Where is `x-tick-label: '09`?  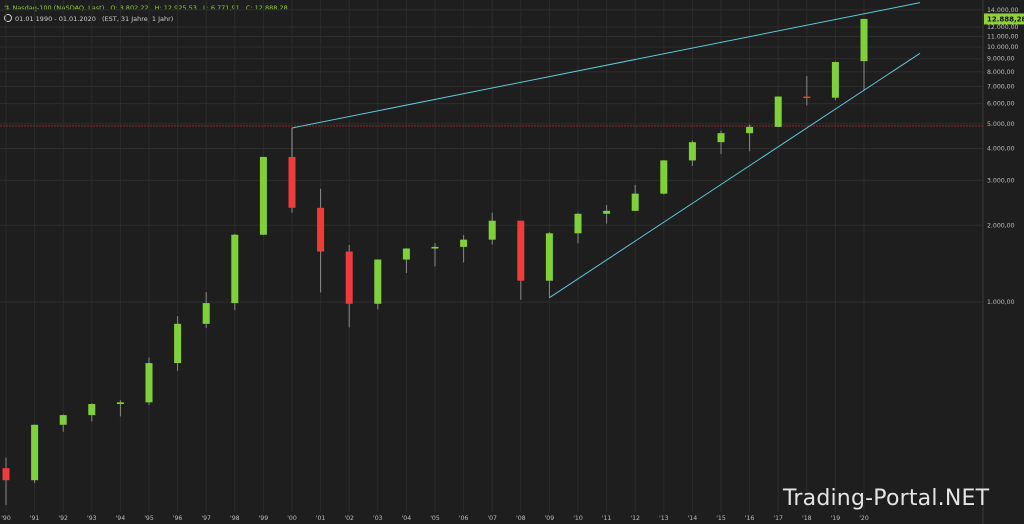
x-tick-label: '09 is located at coordinates (550, 518).